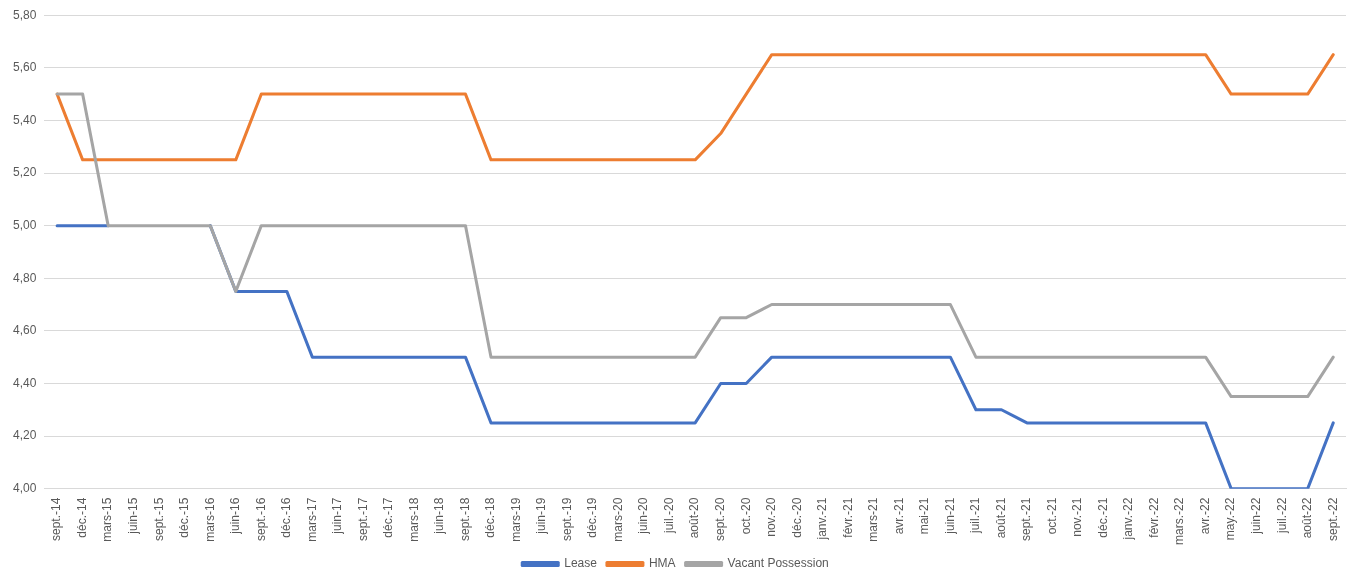 The image size is (1366, 585). Describe the element at coordinates (362, 519) in the screenshot. I see `x-tick-label: sept.-17` at that location.